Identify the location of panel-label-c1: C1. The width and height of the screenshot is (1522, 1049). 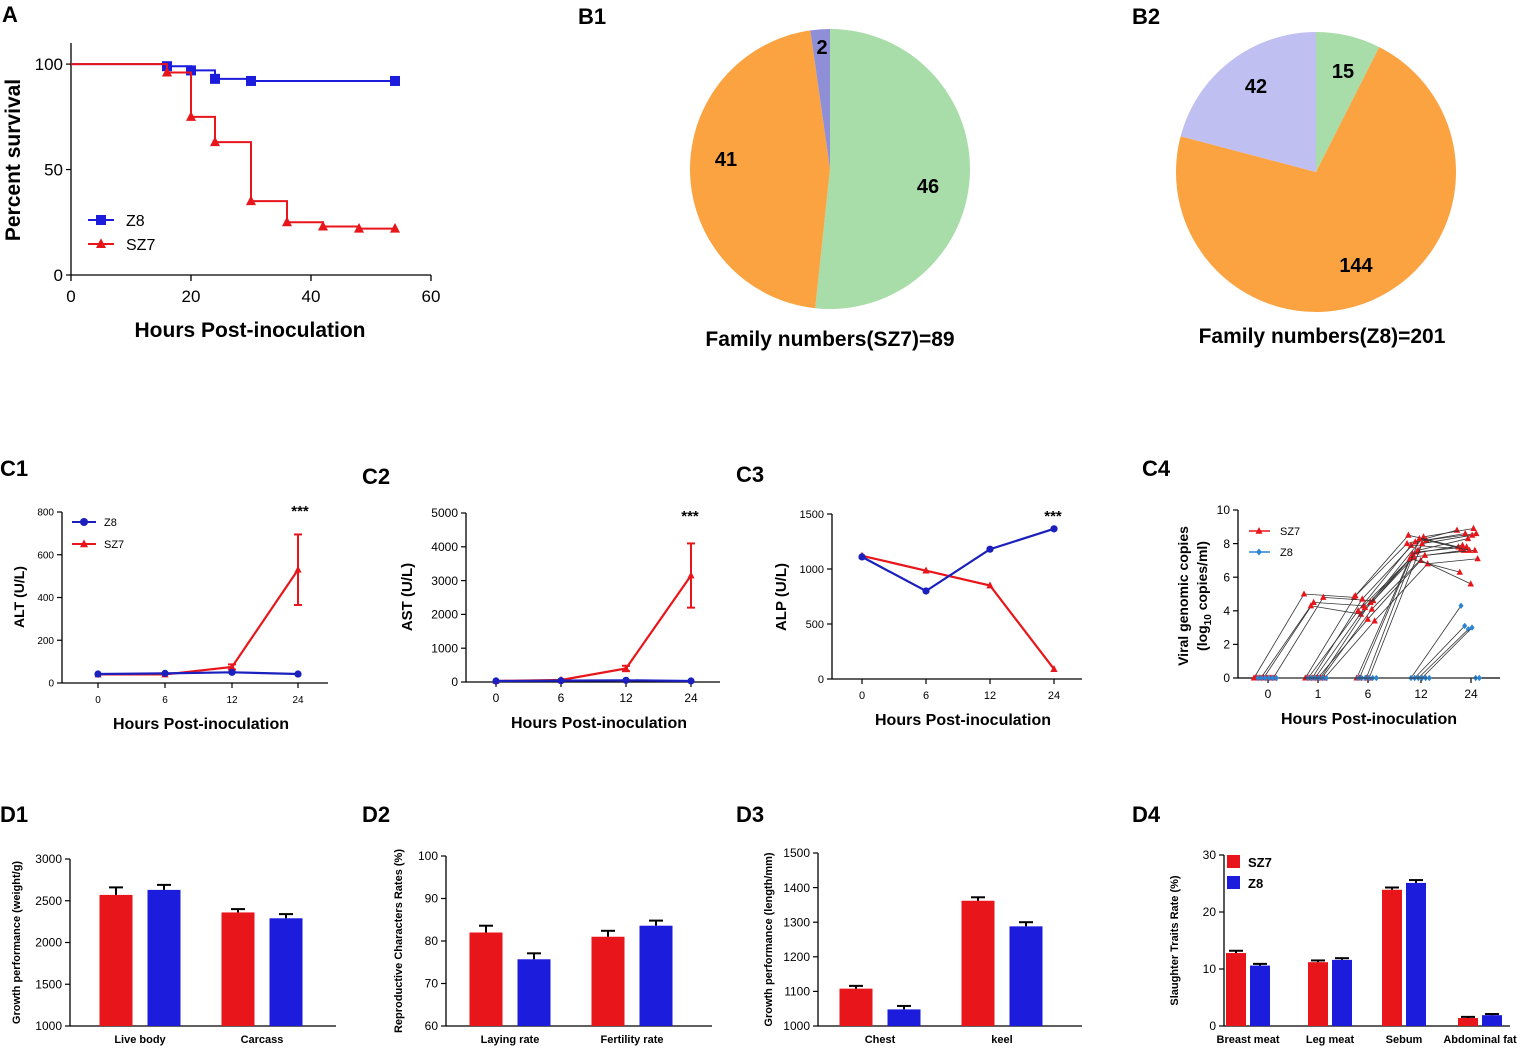
(14, 468).